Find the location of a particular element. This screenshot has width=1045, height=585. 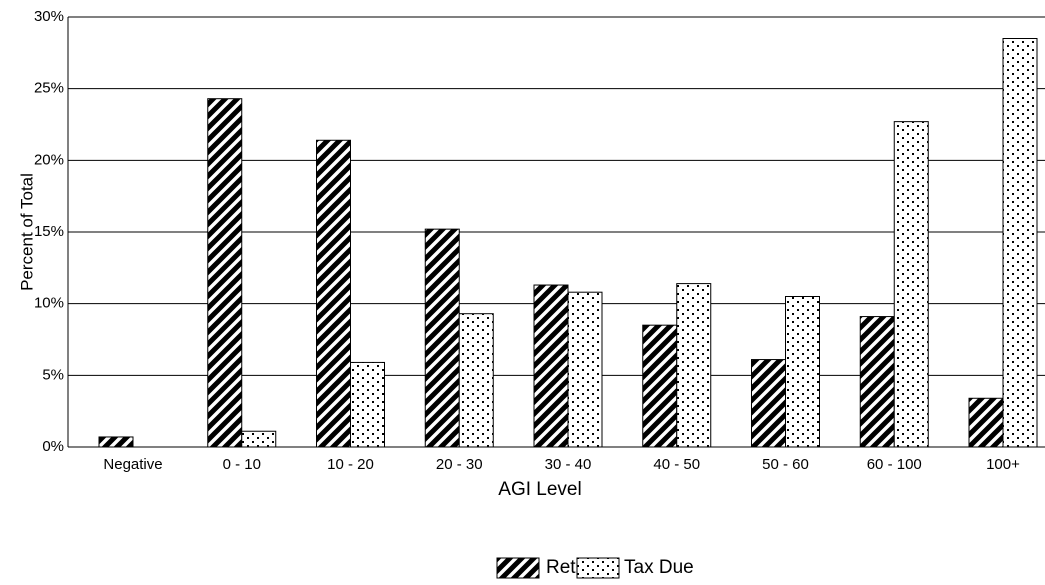

x-tick-label: 10 - 20 is located at coordinates (350, 464).